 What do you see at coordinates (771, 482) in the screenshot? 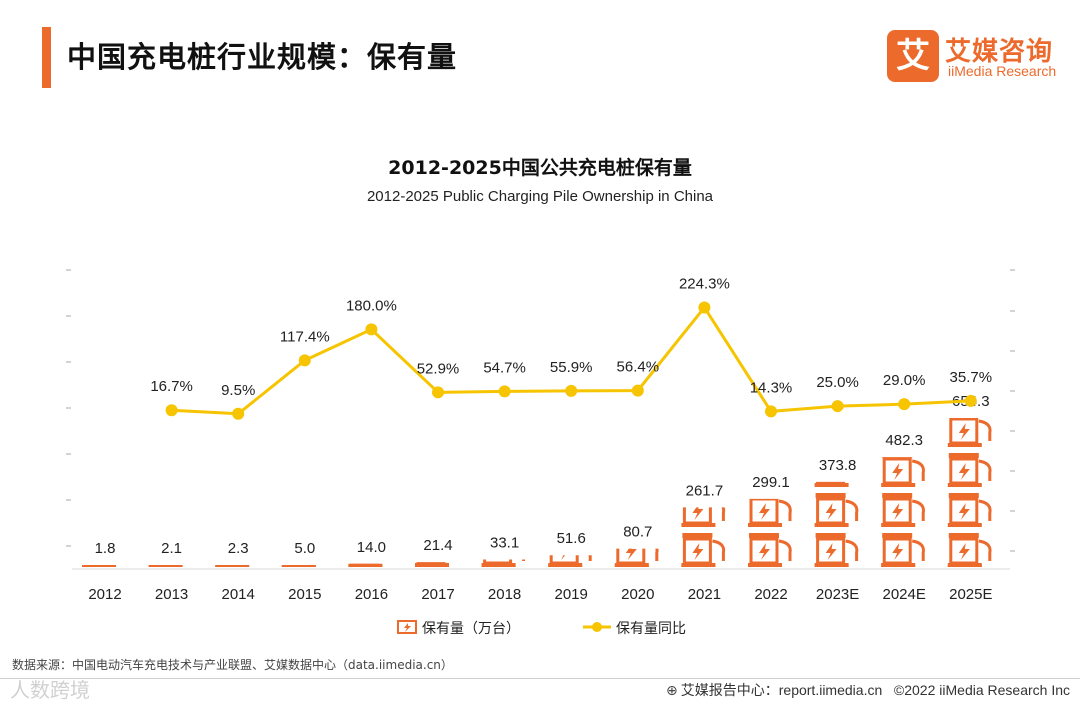
I see `bar-value-label: 299.1` at bounding box center [771, 482].